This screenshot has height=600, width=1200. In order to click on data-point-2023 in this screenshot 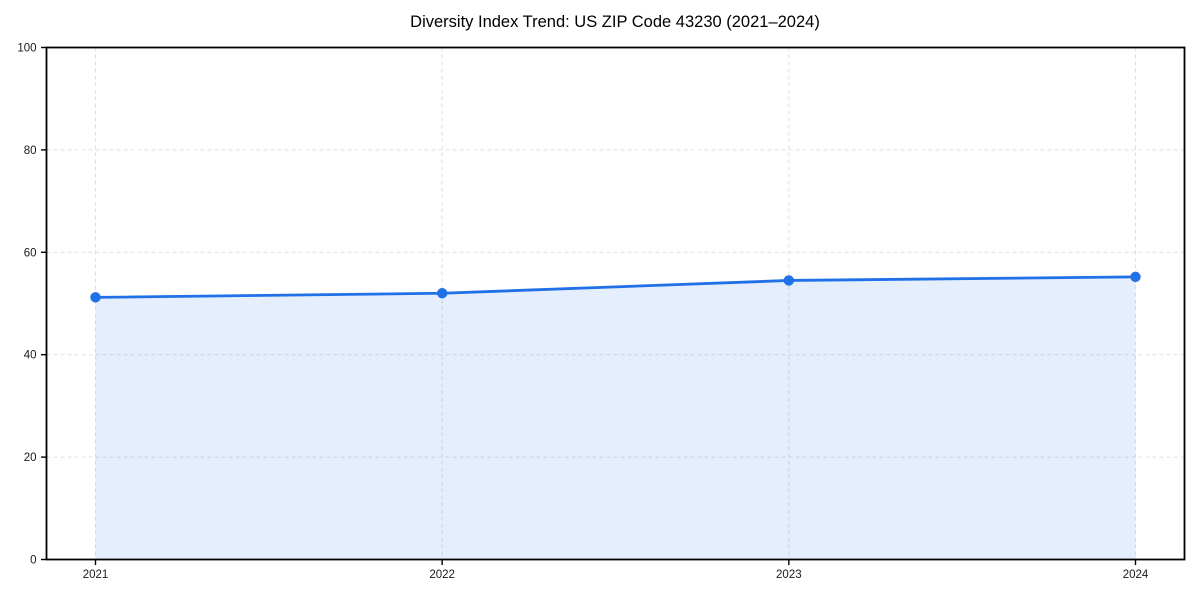, I will do `click(789, 280)`.